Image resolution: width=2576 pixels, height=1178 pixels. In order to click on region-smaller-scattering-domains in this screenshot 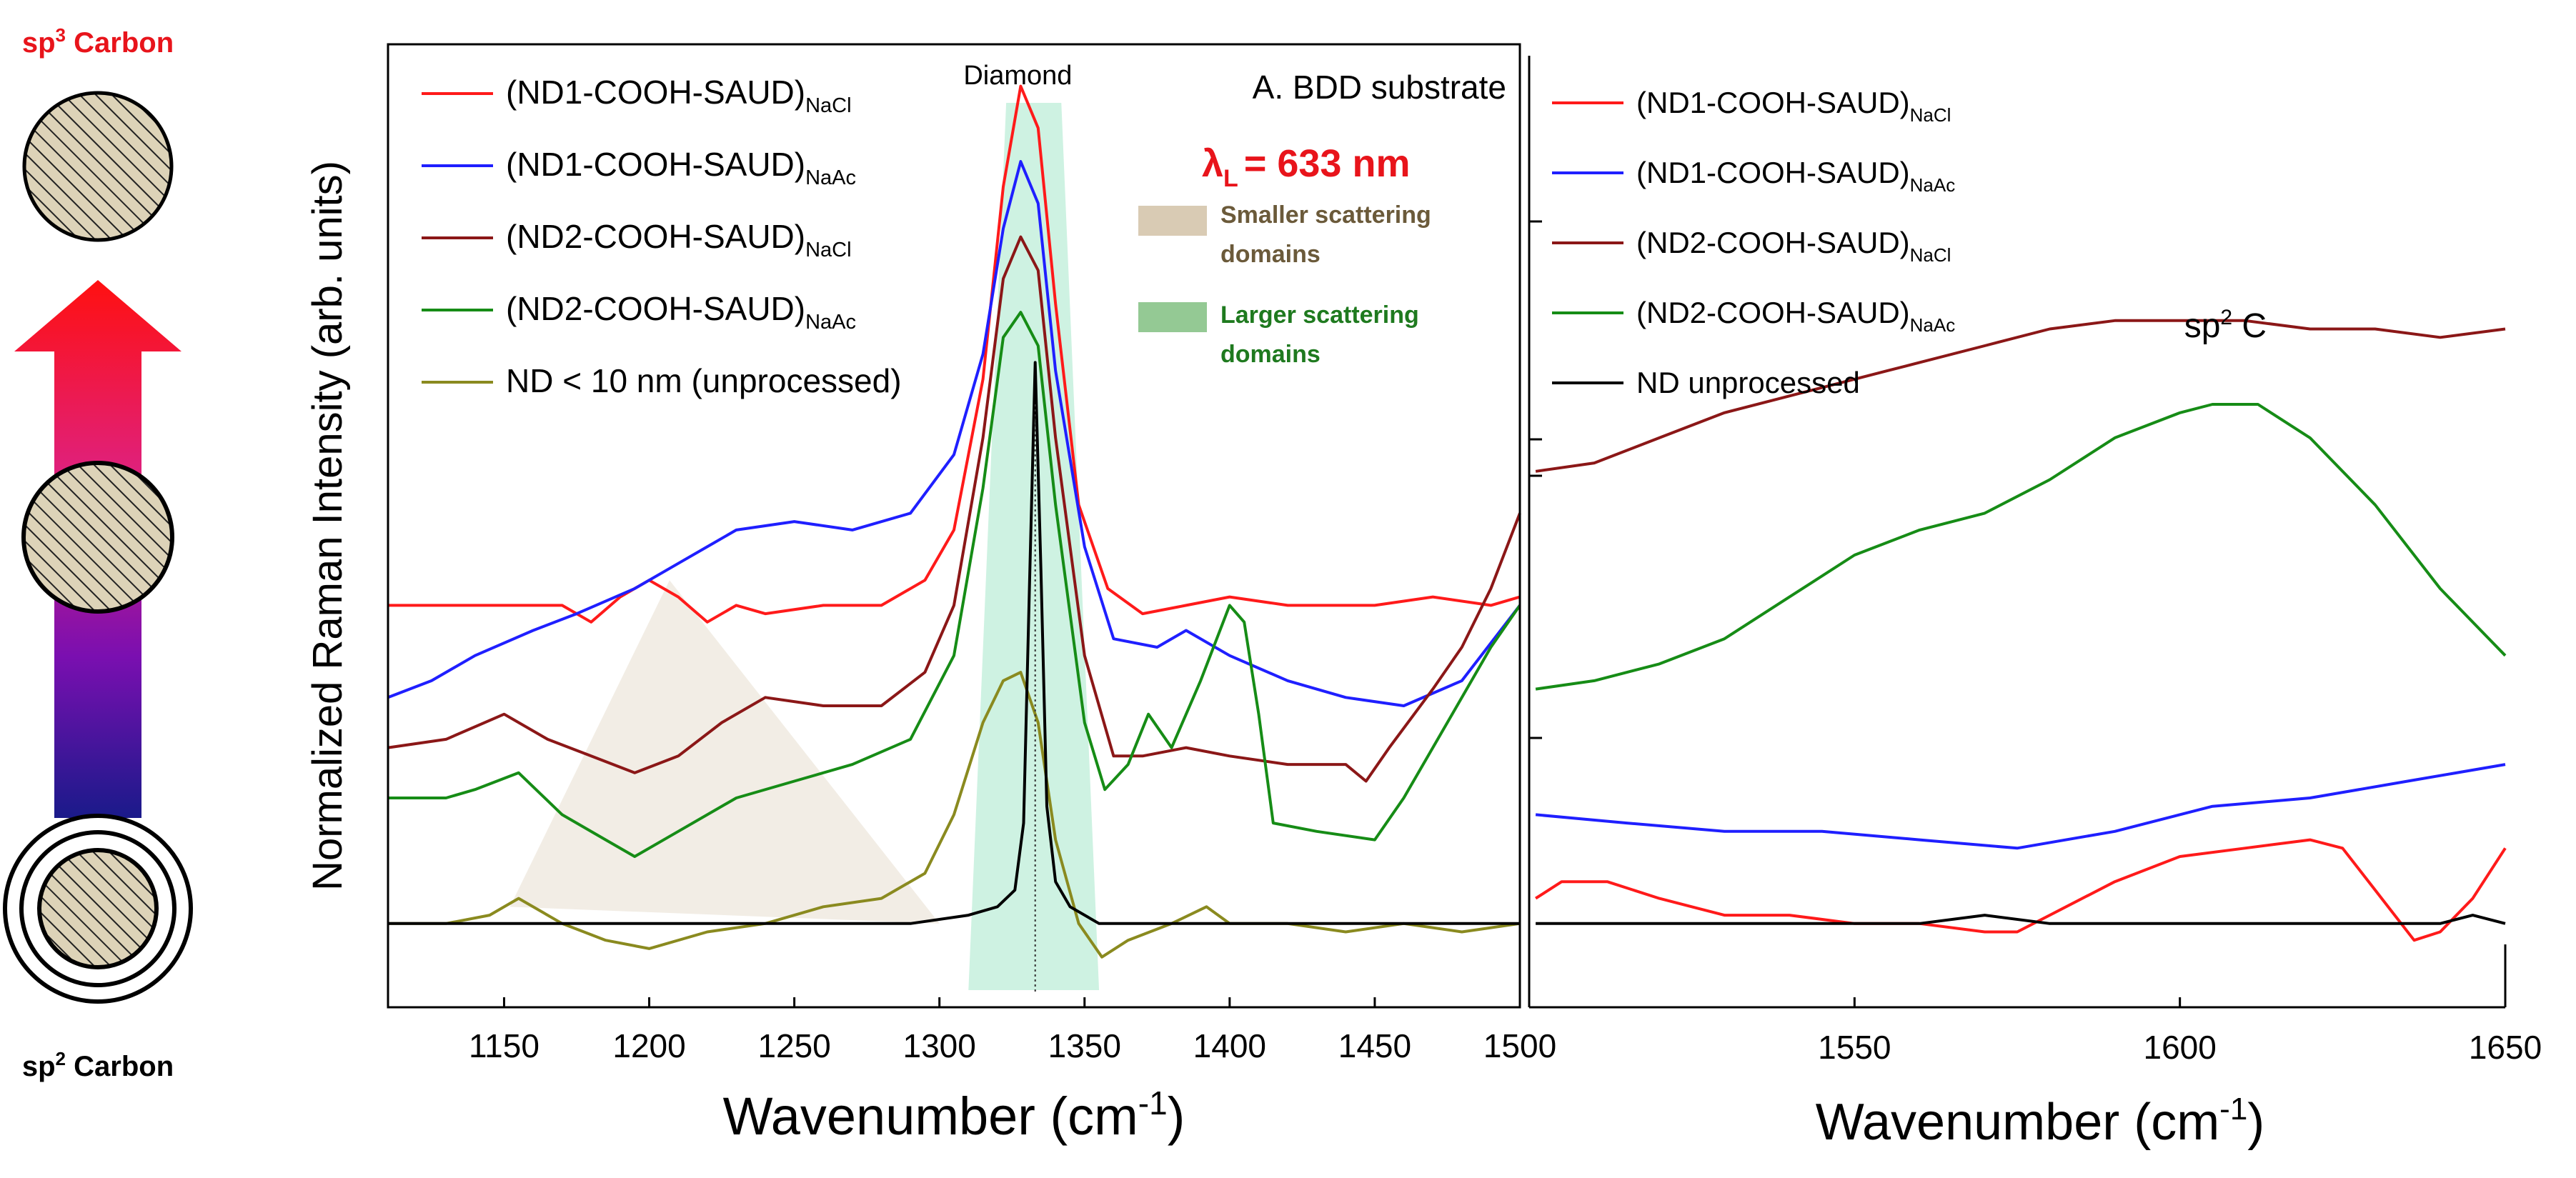, I will do `click(724, 752)`.